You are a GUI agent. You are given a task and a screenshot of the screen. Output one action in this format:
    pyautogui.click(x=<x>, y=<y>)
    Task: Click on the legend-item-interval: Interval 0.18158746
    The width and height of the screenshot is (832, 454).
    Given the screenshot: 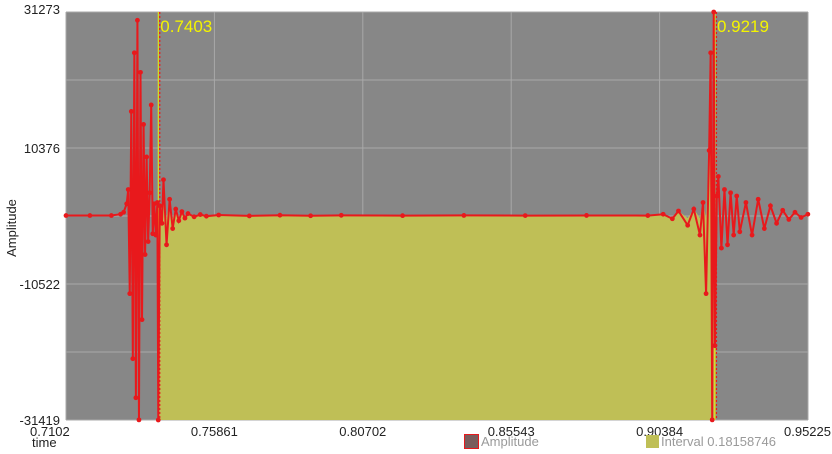 What is the action you would take?
    pyautogui.click(x=711, y=441)
    